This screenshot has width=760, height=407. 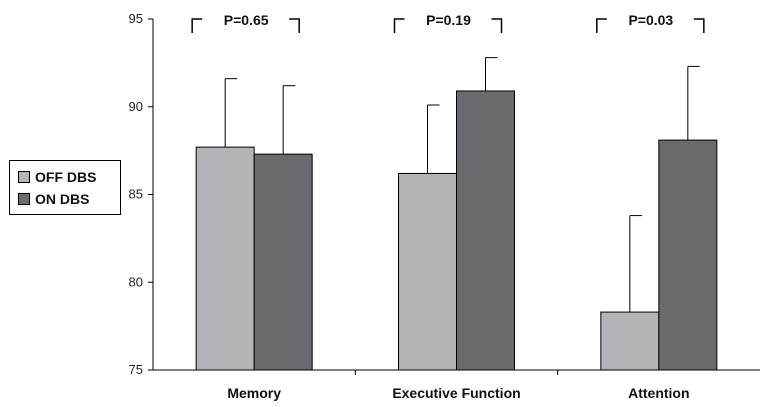 What do you see at coordinates (136, 369) in the screenshot?
I see `y-tick-label: 75` at bounding box center [136, 369].